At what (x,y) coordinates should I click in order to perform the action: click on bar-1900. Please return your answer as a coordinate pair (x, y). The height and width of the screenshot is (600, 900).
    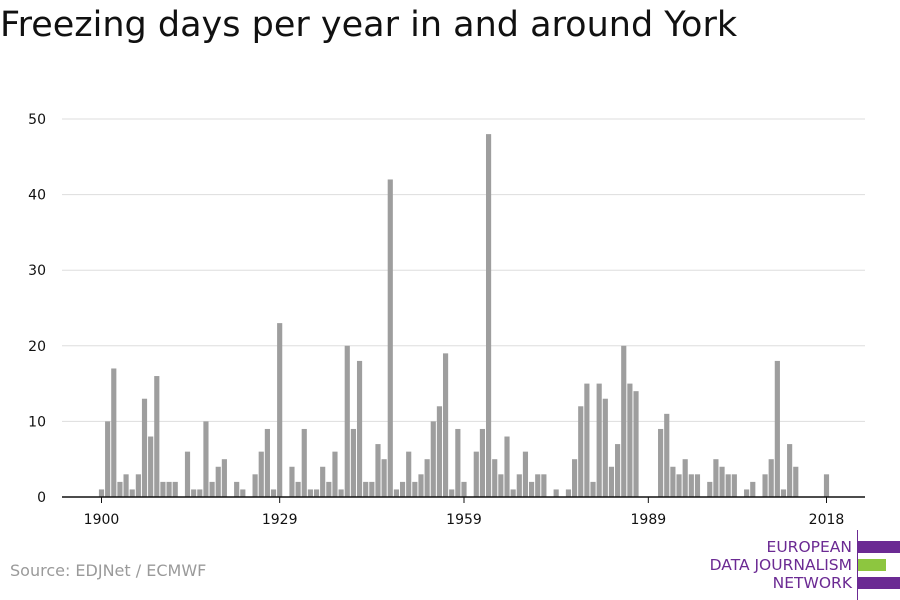
    Looking at the image, I should click on (101, 493).